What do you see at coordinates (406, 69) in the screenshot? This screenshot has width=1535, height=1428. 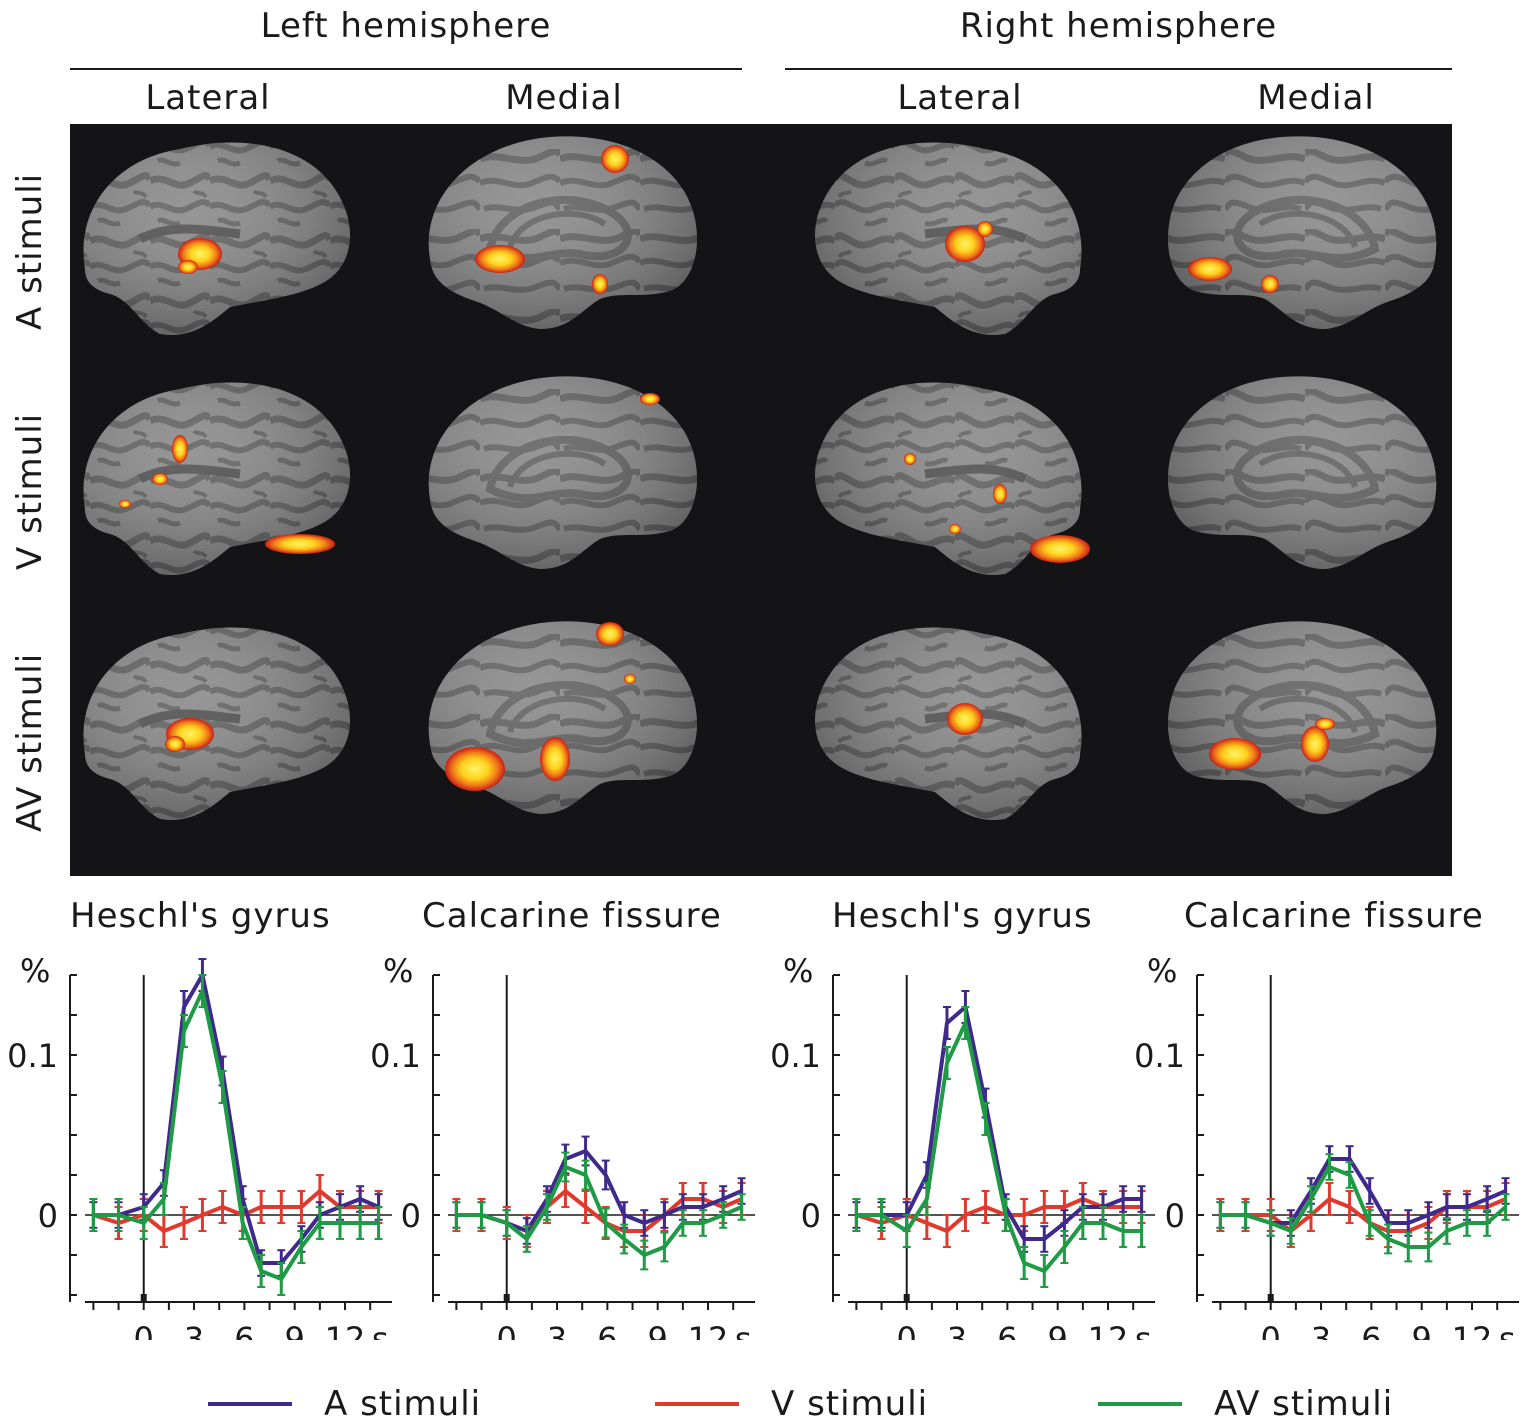 I see `left-hemisphere-rule` at bounding box center [406, 69].